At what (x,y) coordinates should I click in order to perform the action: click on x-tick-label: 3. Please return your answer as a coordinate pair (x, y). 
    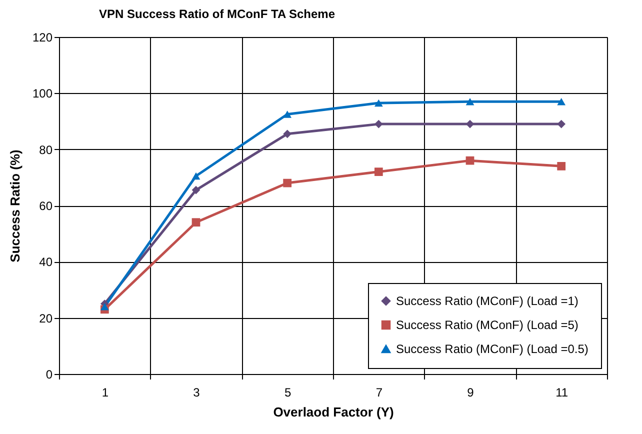
    Looking at the image, I should click on (196, 393).